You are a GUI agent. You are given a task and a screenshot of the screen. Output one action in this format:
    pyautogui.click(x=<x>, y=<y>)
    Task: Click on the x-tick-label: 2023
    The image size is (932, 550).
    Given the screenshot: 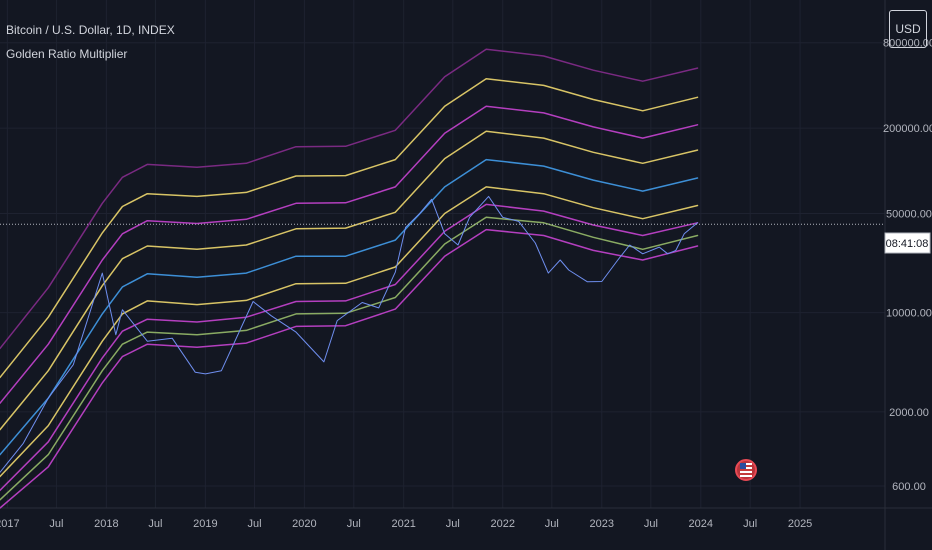 What is the action you would take?
    pyautogui.click(x=602, y=524)
    